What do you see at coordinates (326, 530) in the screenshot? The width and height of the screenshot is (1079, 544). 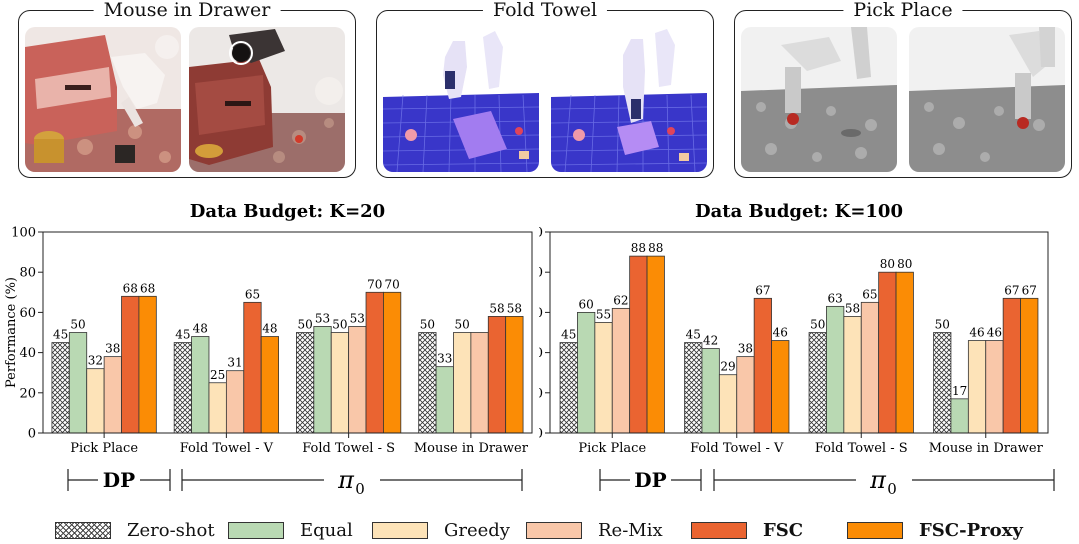 I see `legend-label-equal: Equal` at bounding box center [326, 530].